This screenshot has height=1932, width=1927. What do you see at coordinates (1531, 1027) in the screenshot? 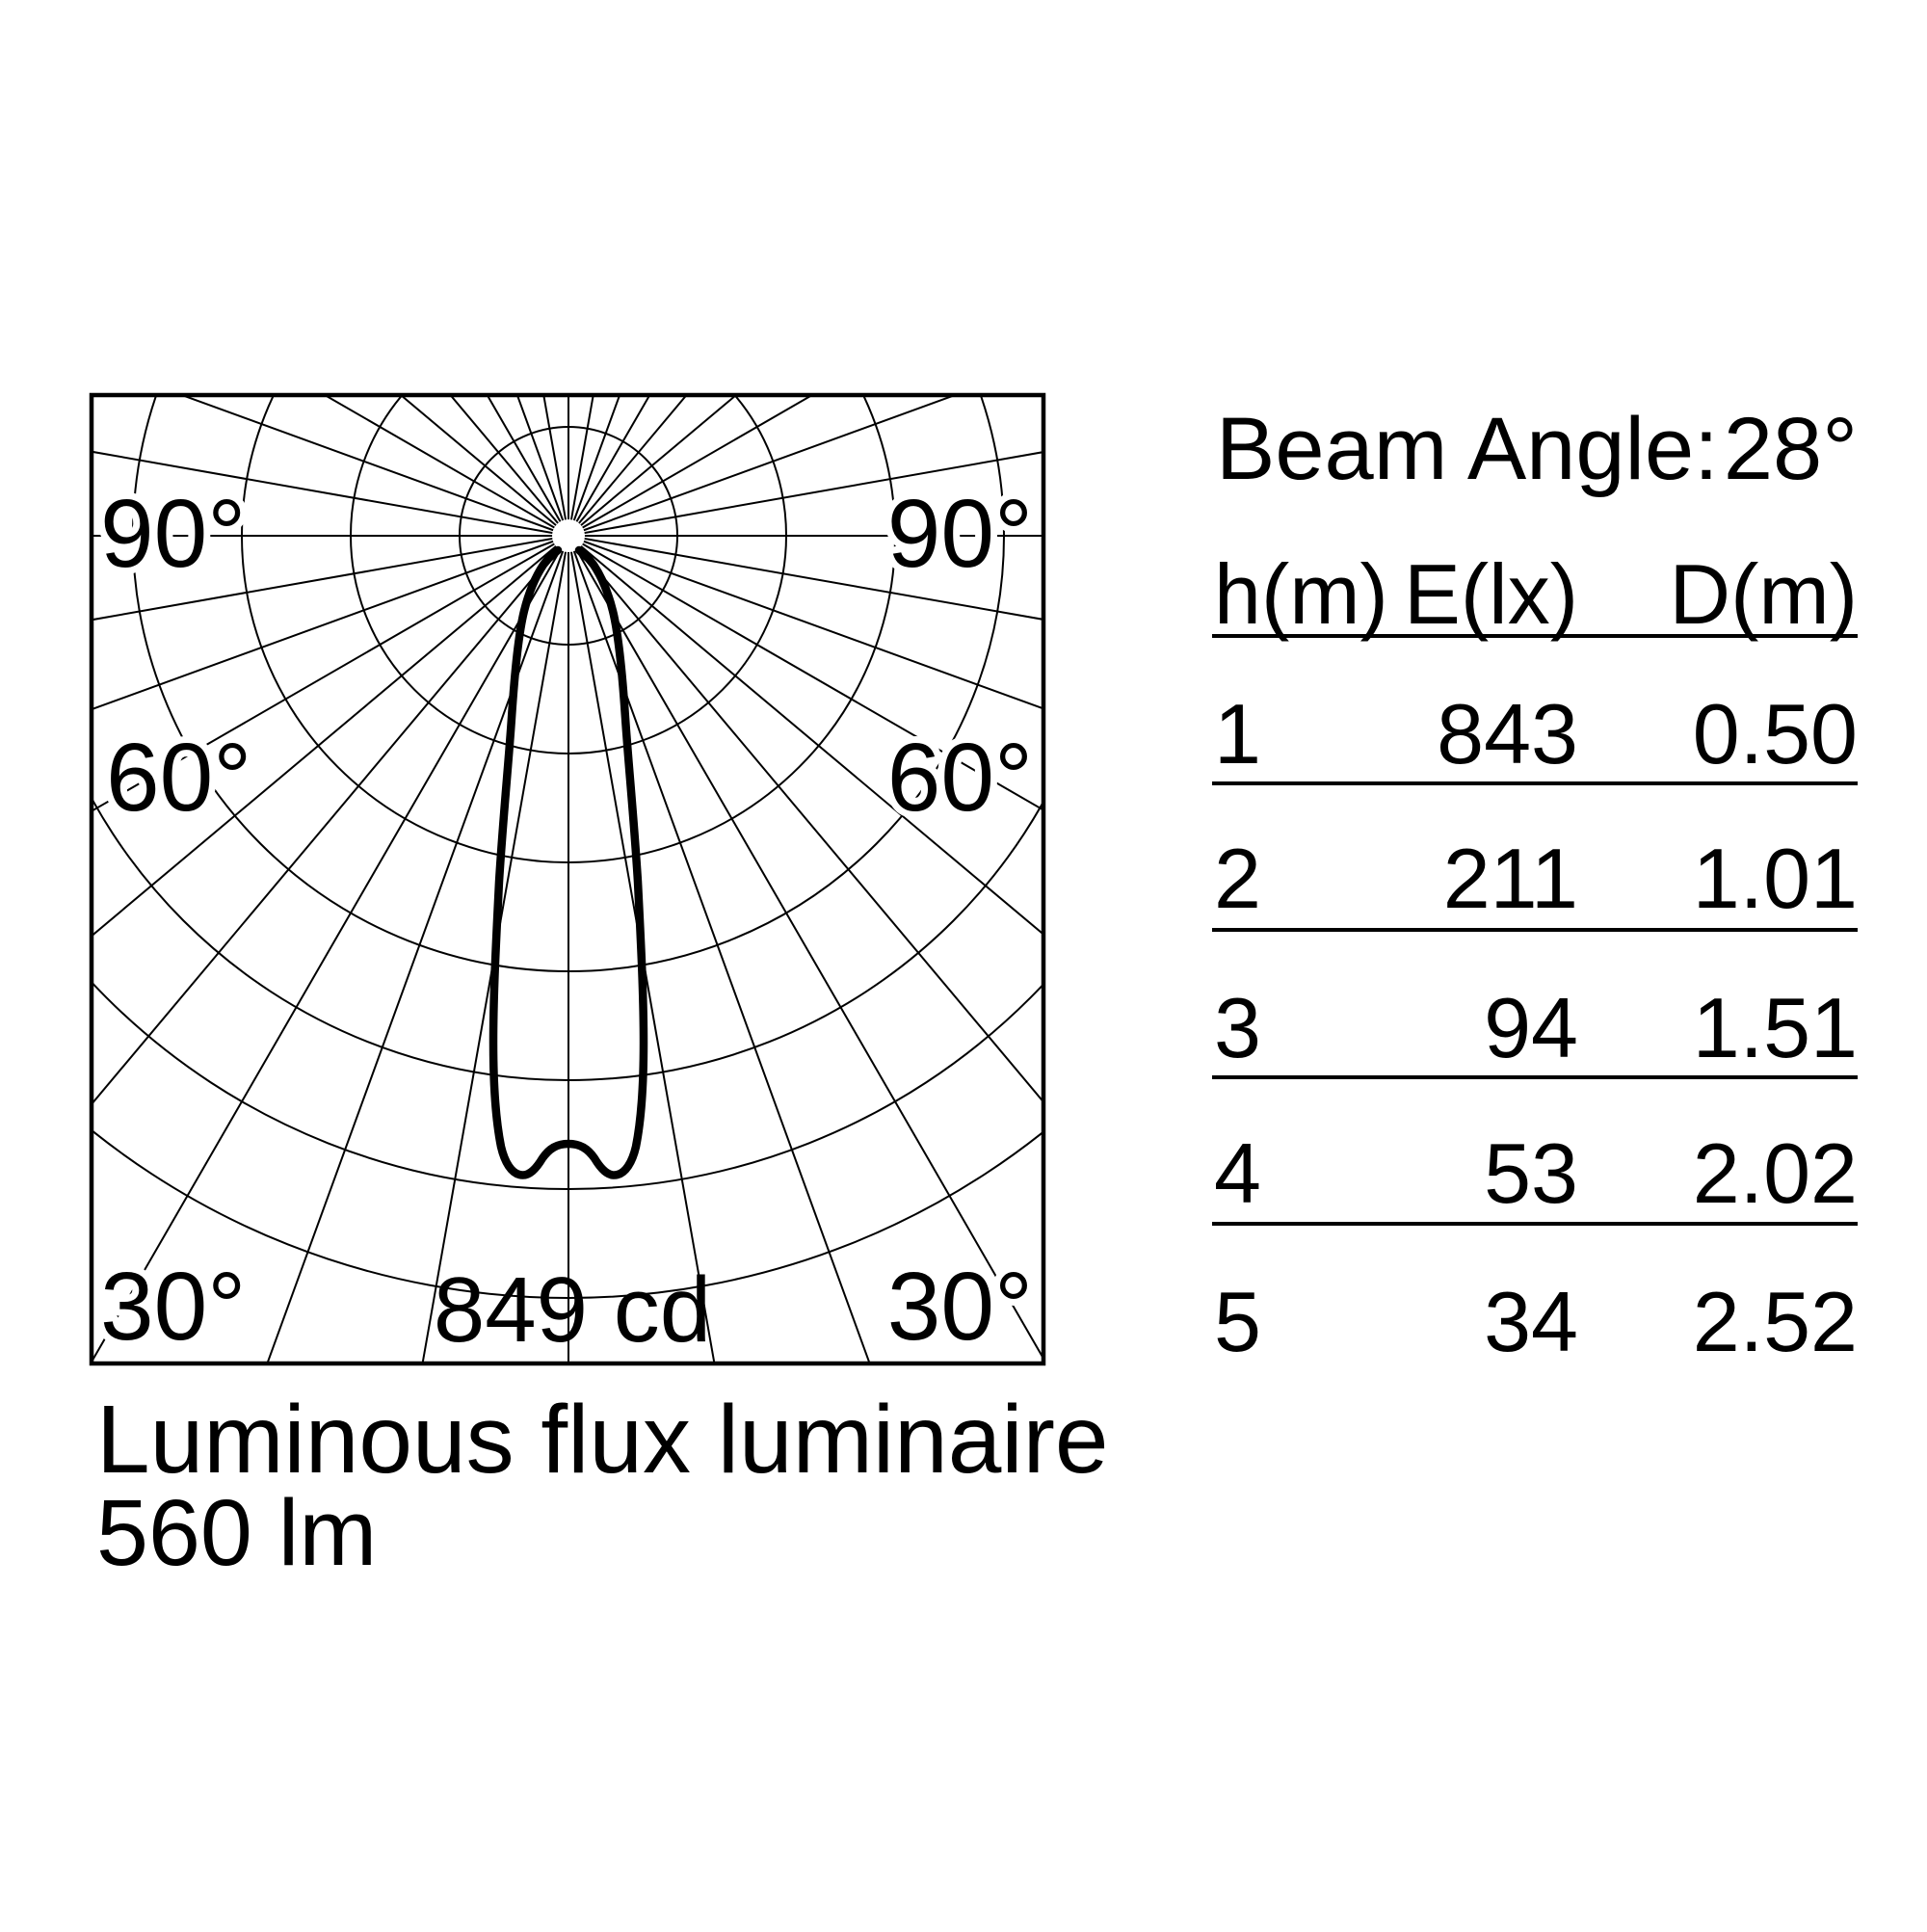
I see `cell-e3: 94` at bounding box center [1531, 1027].